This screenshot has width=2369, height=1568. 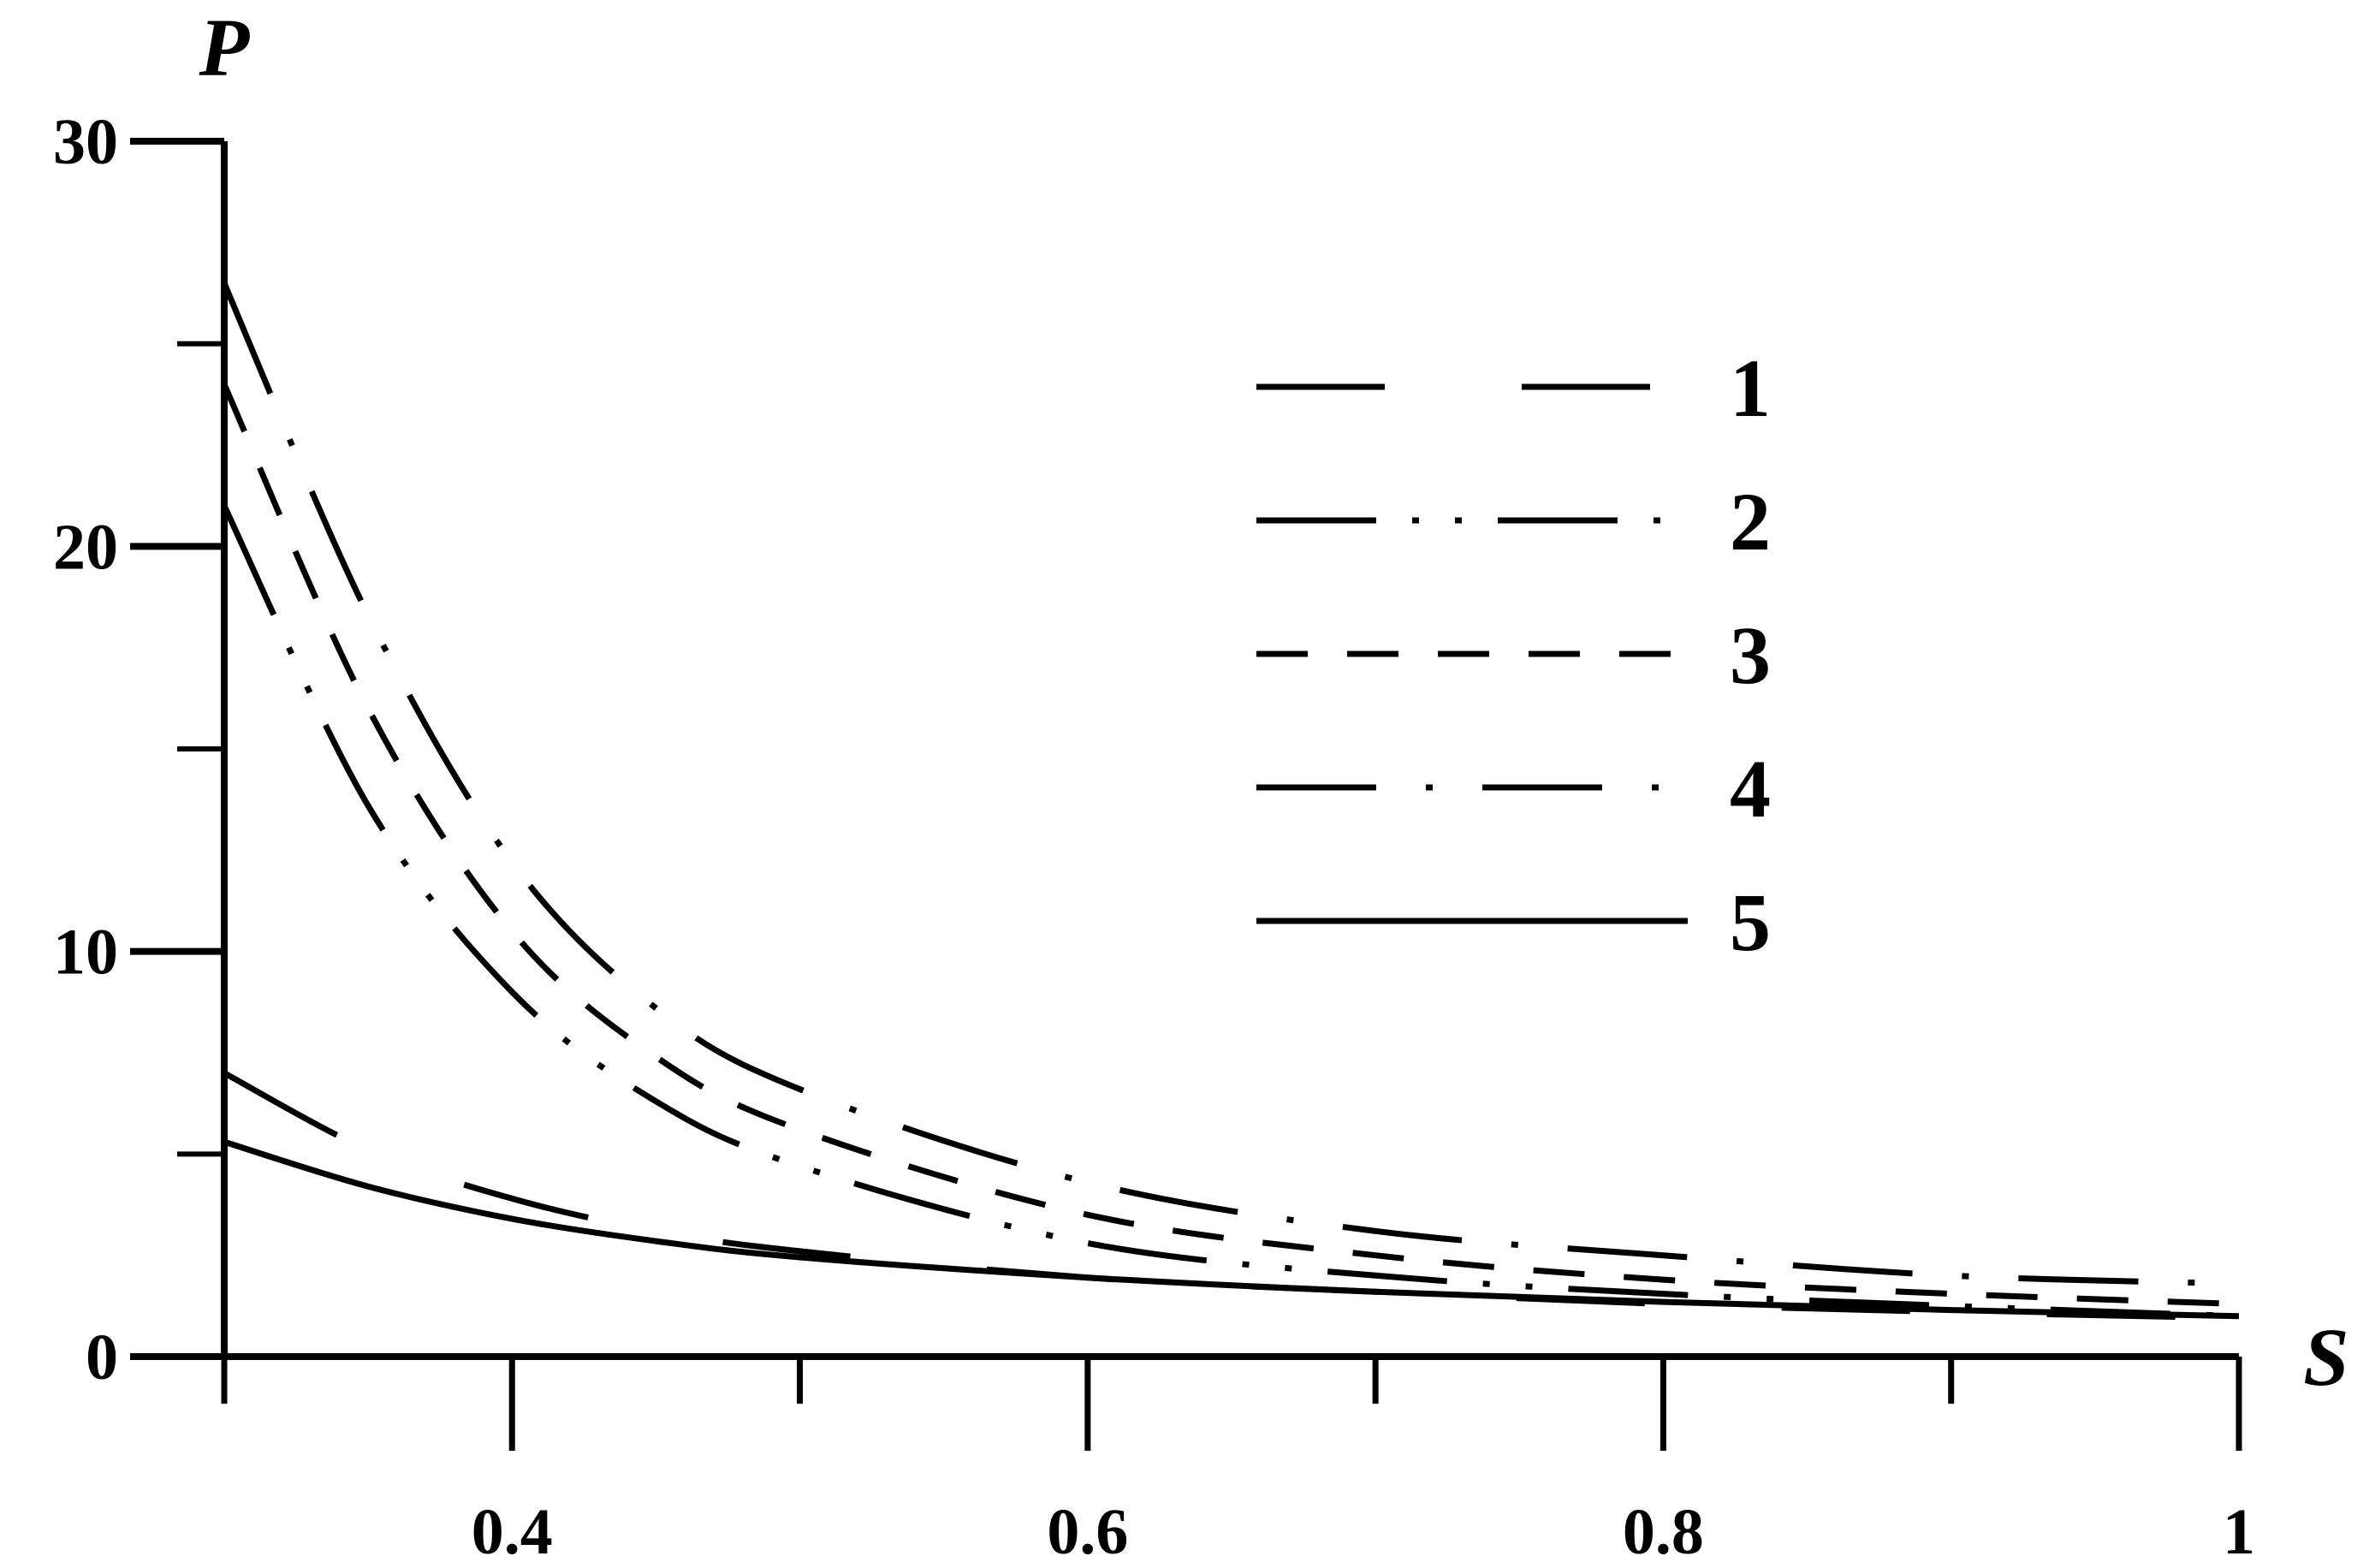 I want to click on legend-label-2: 2, so click(x=1750, y=521).